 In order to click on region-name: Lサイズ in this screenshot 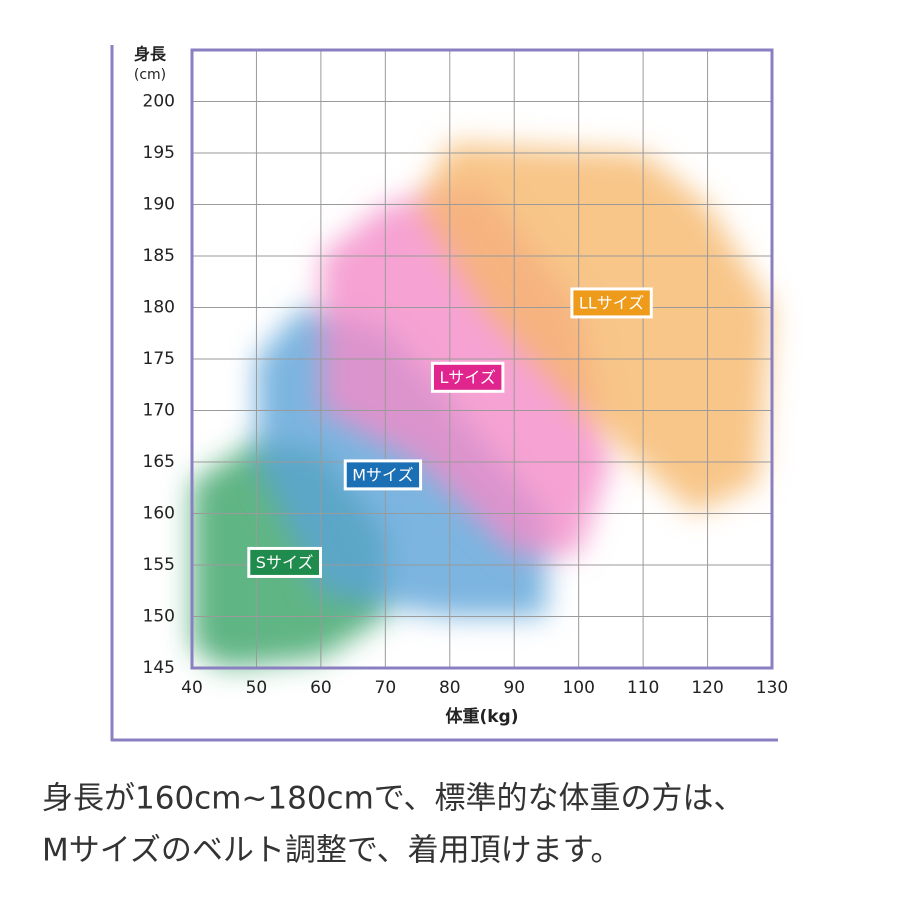, I will do `click(467, 377)`.